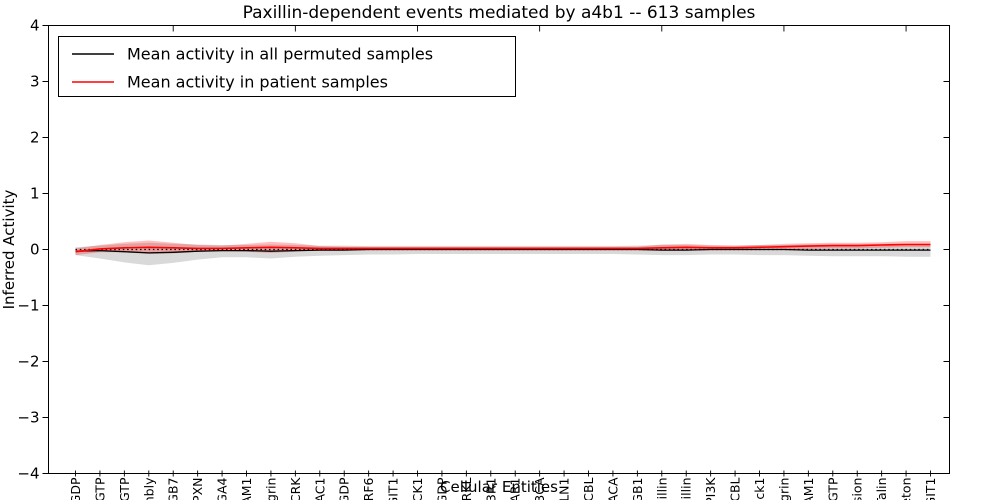 This screenshot has width=1000, height=500. Describe the element at coordinates (441, 488) in the screenshot. I see `x-category-label: ARF6/GDP` at that location.